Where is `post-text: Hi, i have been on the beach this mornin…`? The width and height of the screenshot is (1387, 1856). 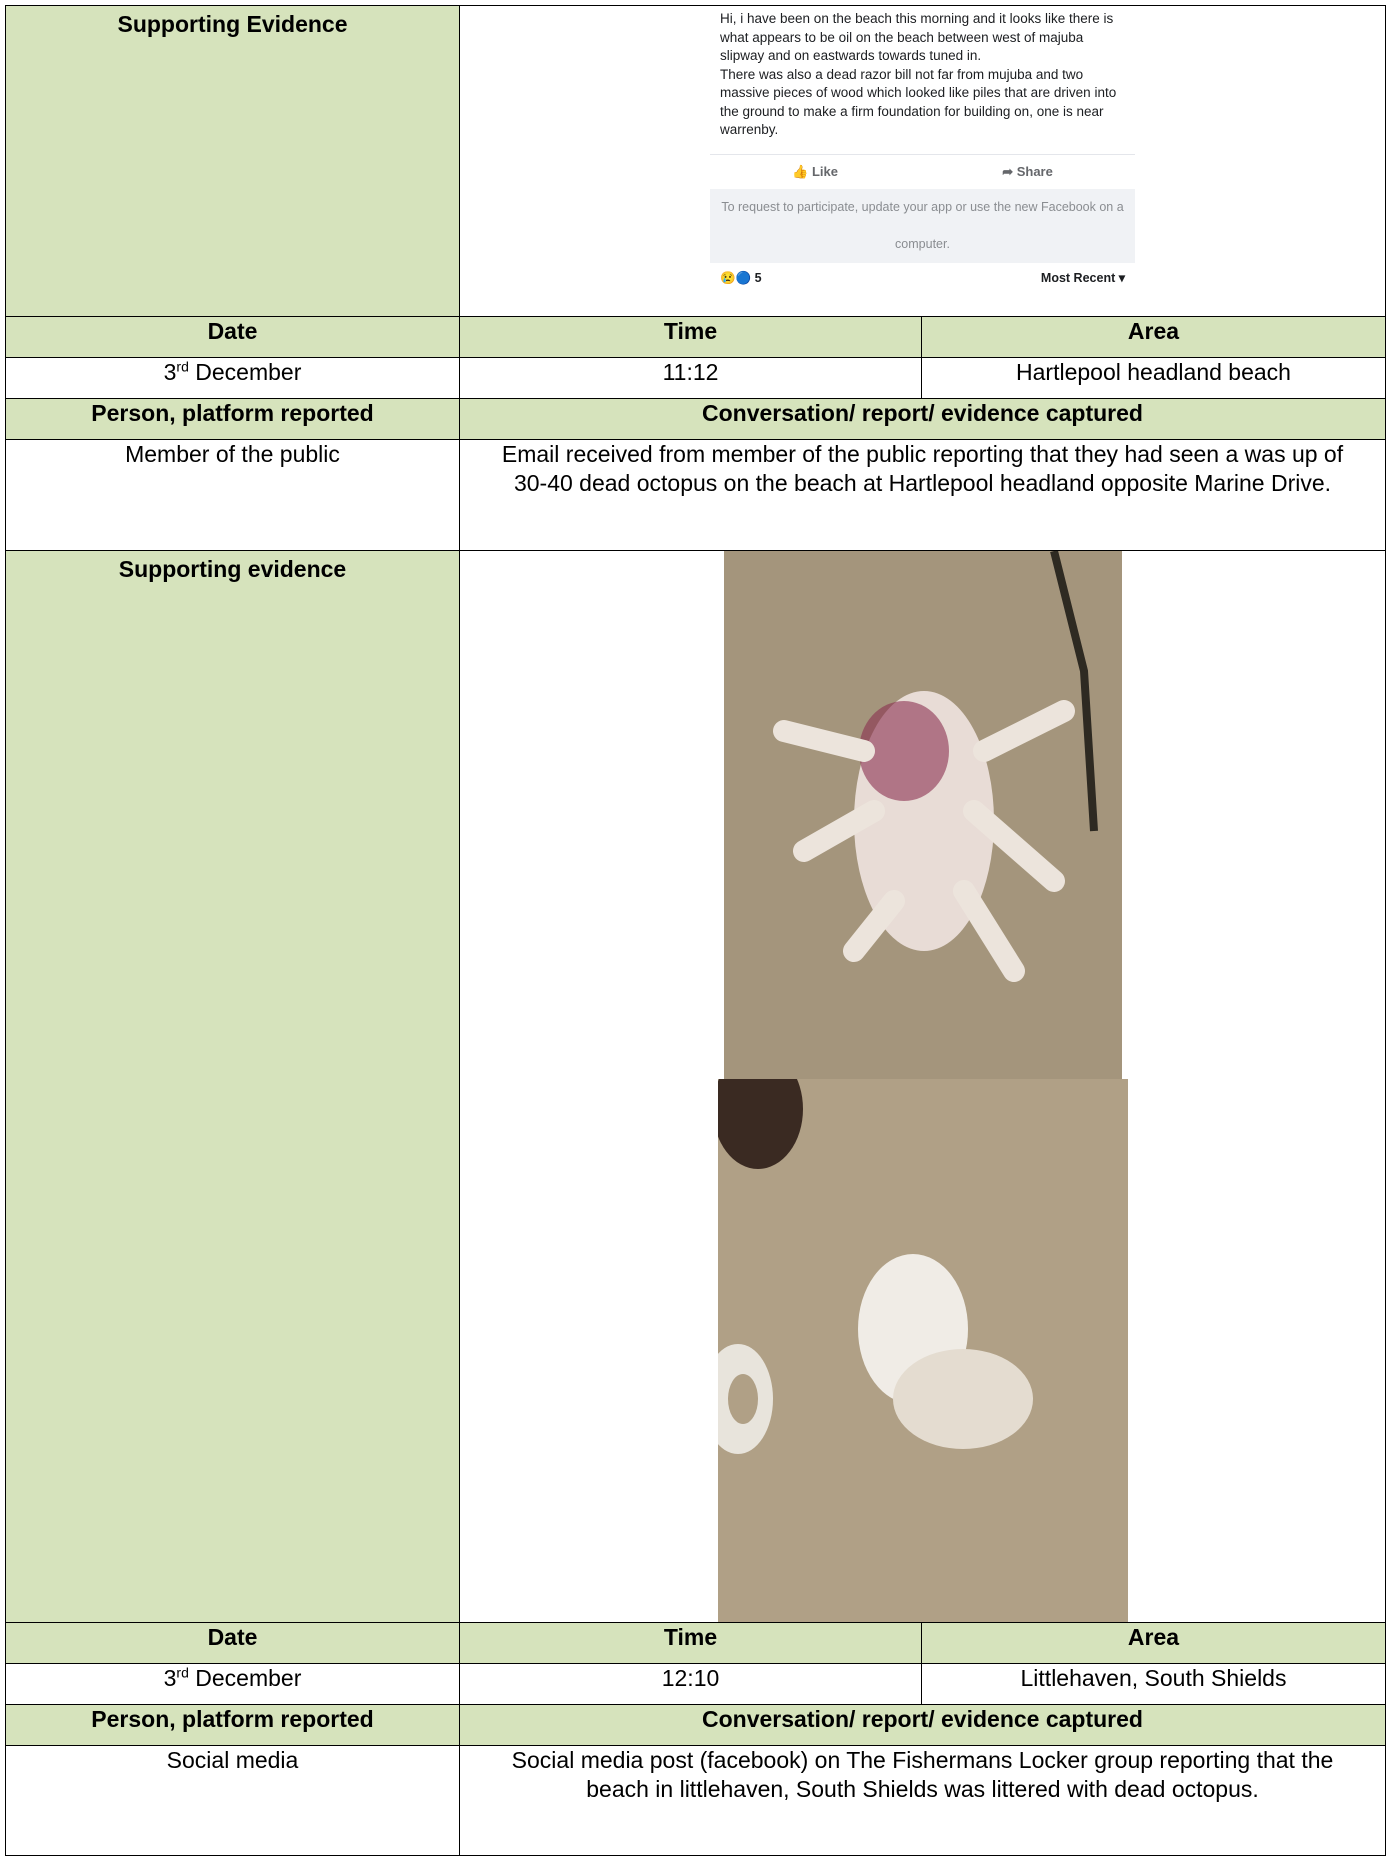 post-text: Hi, i have been on the beach this mornin… is located at coordinates (917, 37).